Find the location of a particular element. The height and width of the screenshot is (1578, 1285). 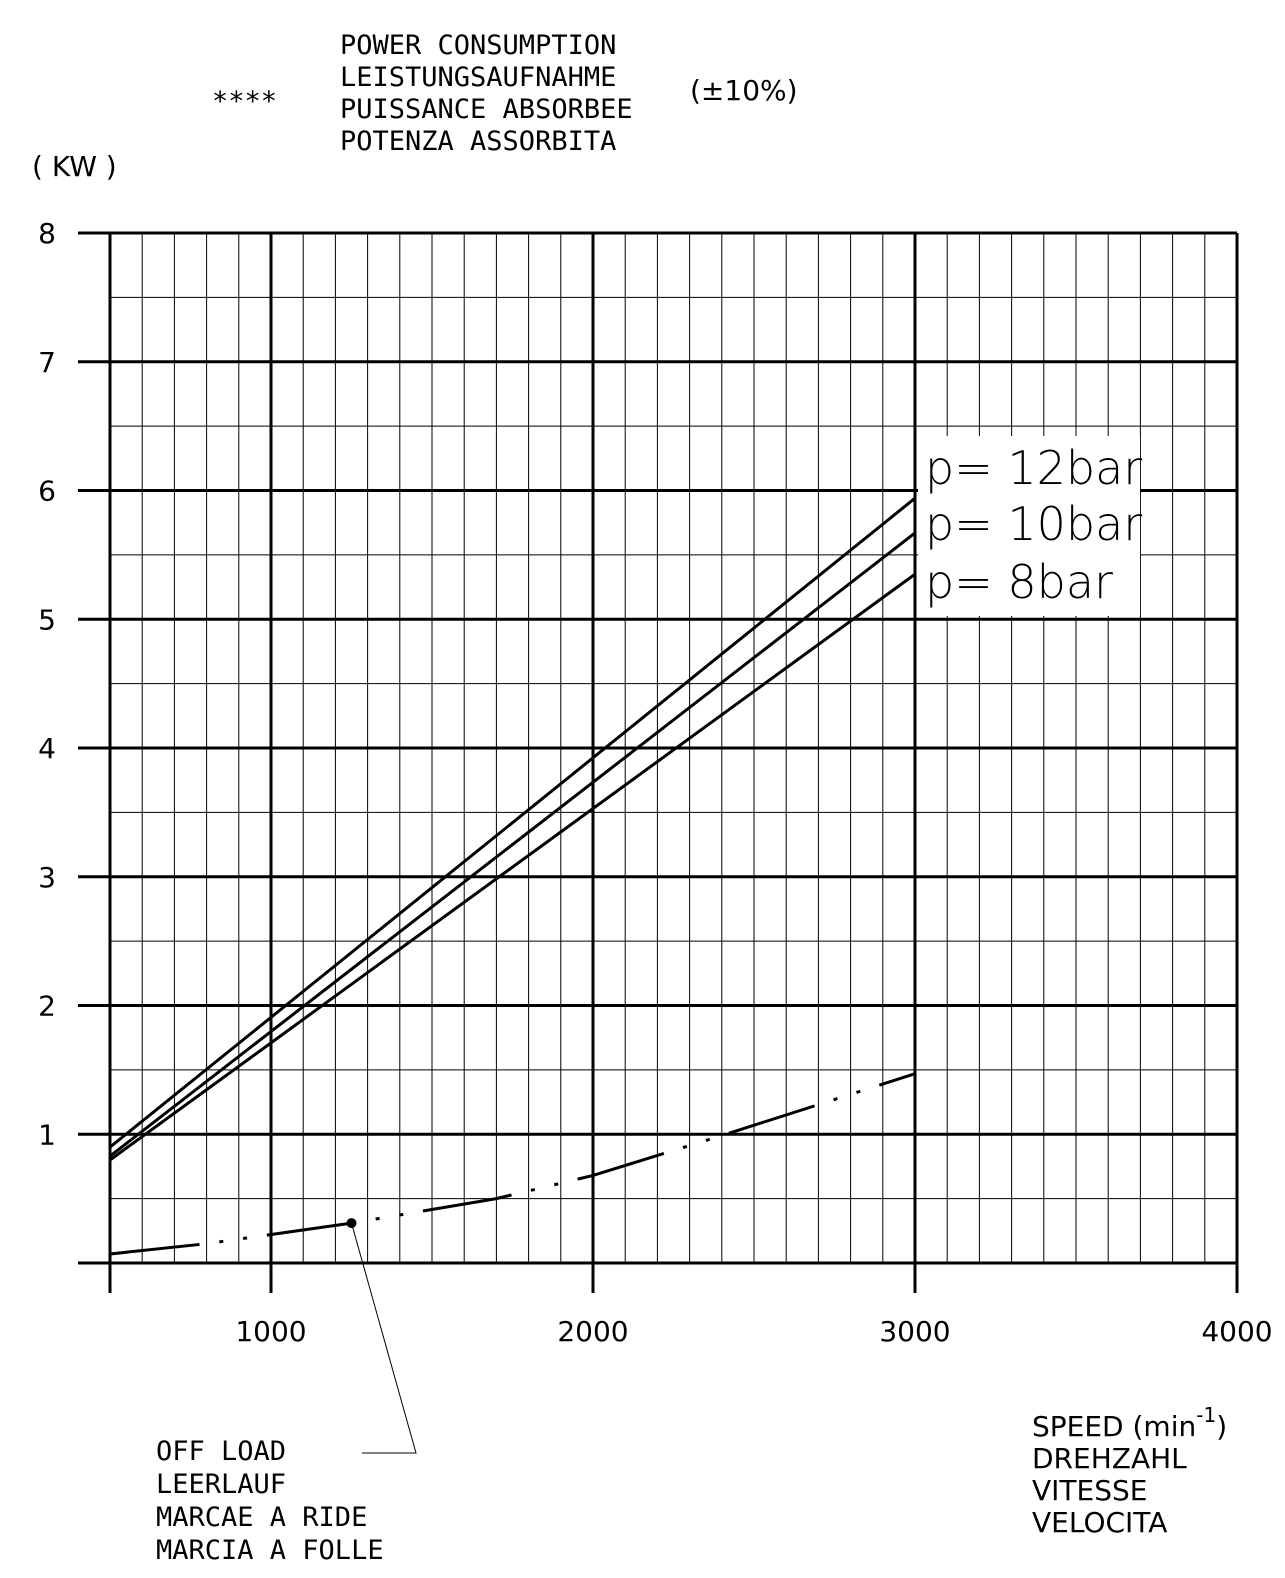

title-line-1: POWER CONSUMPTION is located at coordinates (478, 45).